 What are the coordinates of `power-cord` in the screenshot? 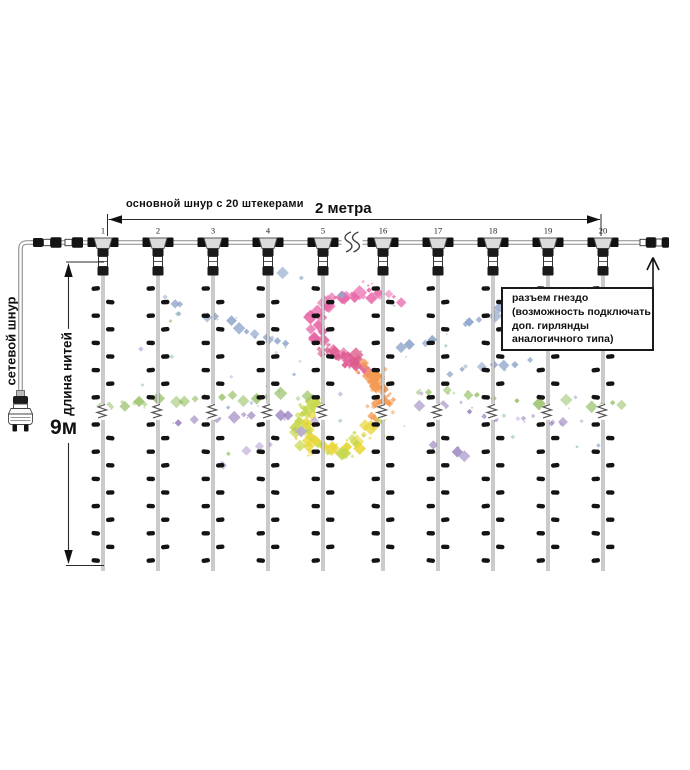 It's located at (29, 316).